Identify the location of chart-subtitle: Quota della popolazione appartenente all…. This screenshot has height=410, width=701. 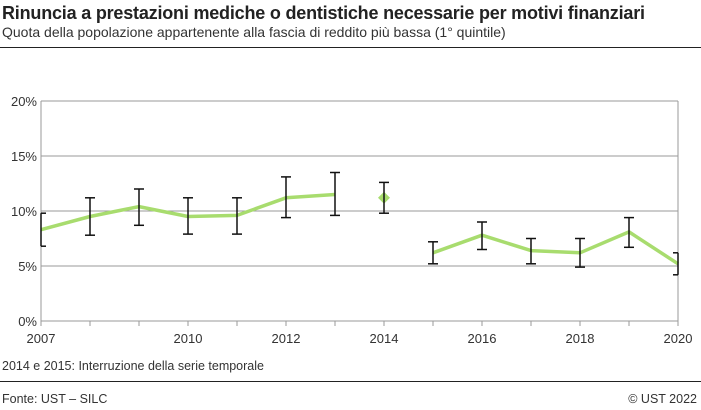
(254, 32).